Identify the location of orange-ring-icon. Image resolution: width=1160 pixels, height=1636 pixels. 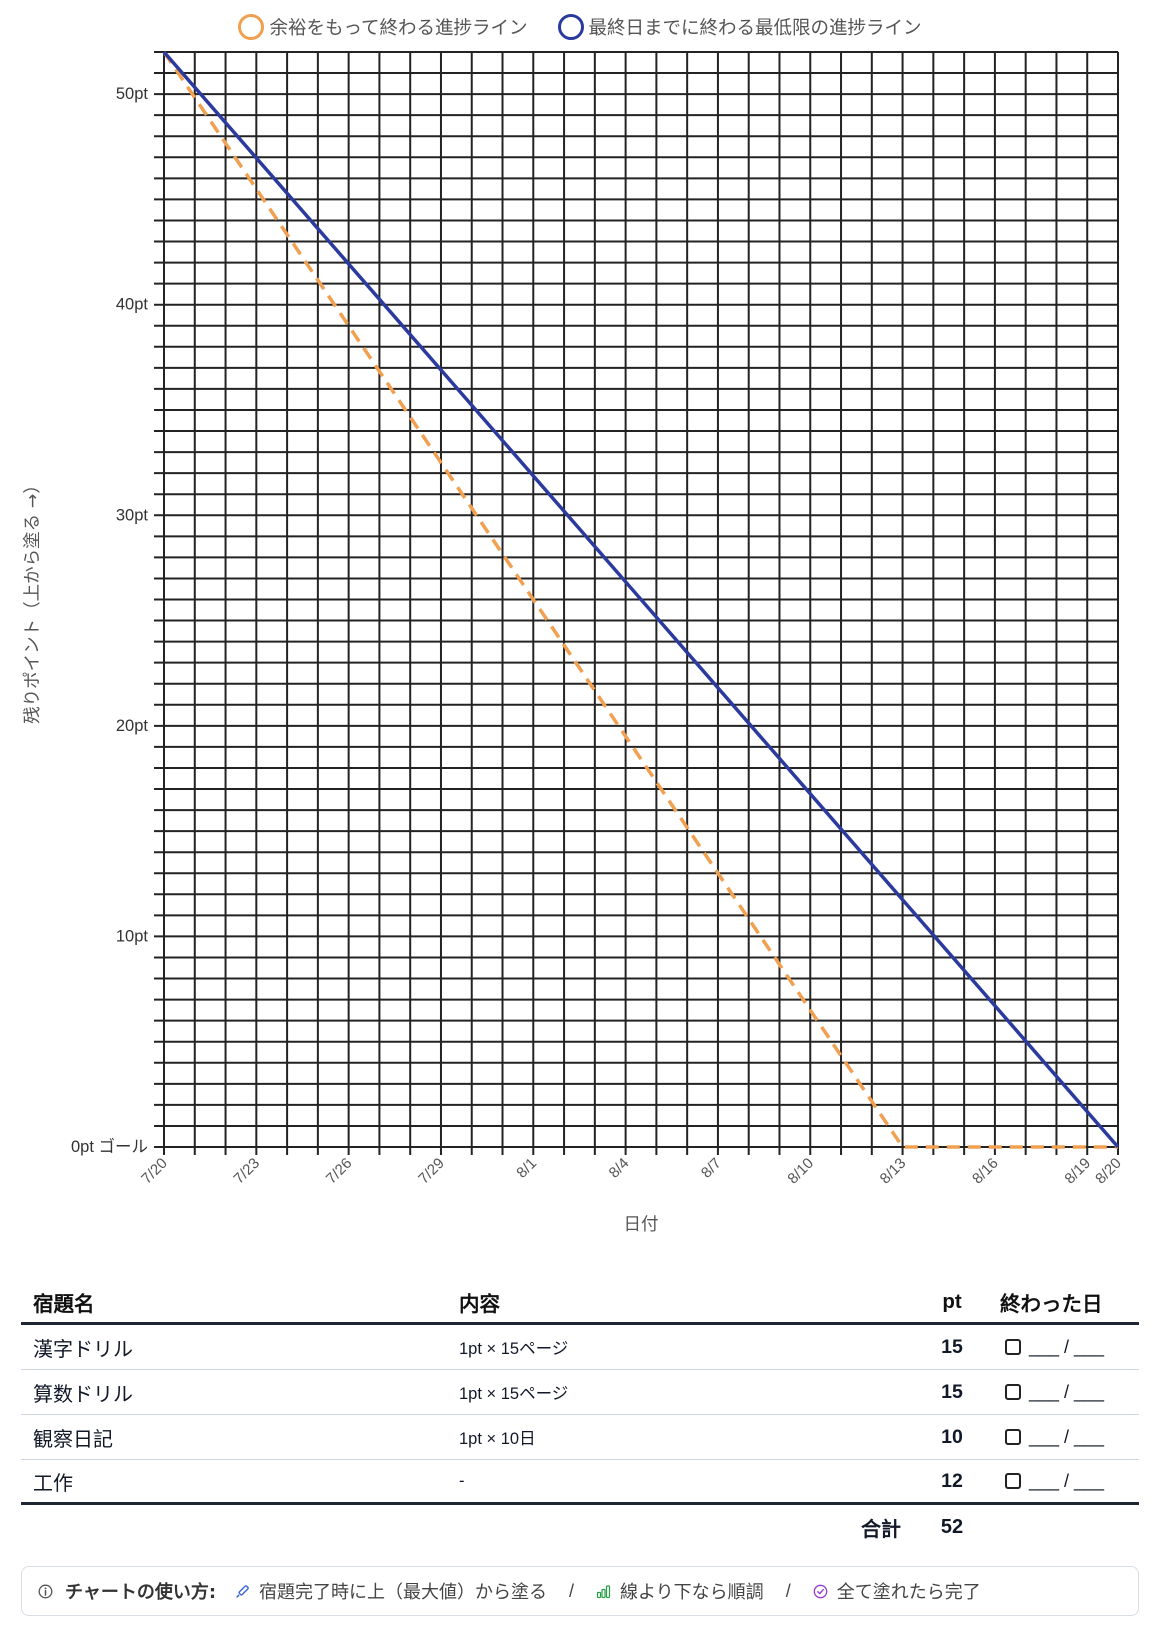
(251, 27).